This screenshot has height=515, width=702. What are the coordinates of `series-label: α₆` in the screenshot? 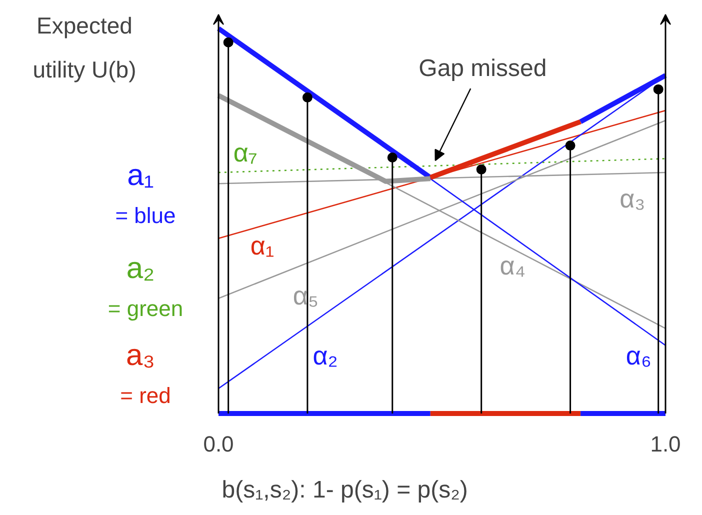 It's located at (639, 355).